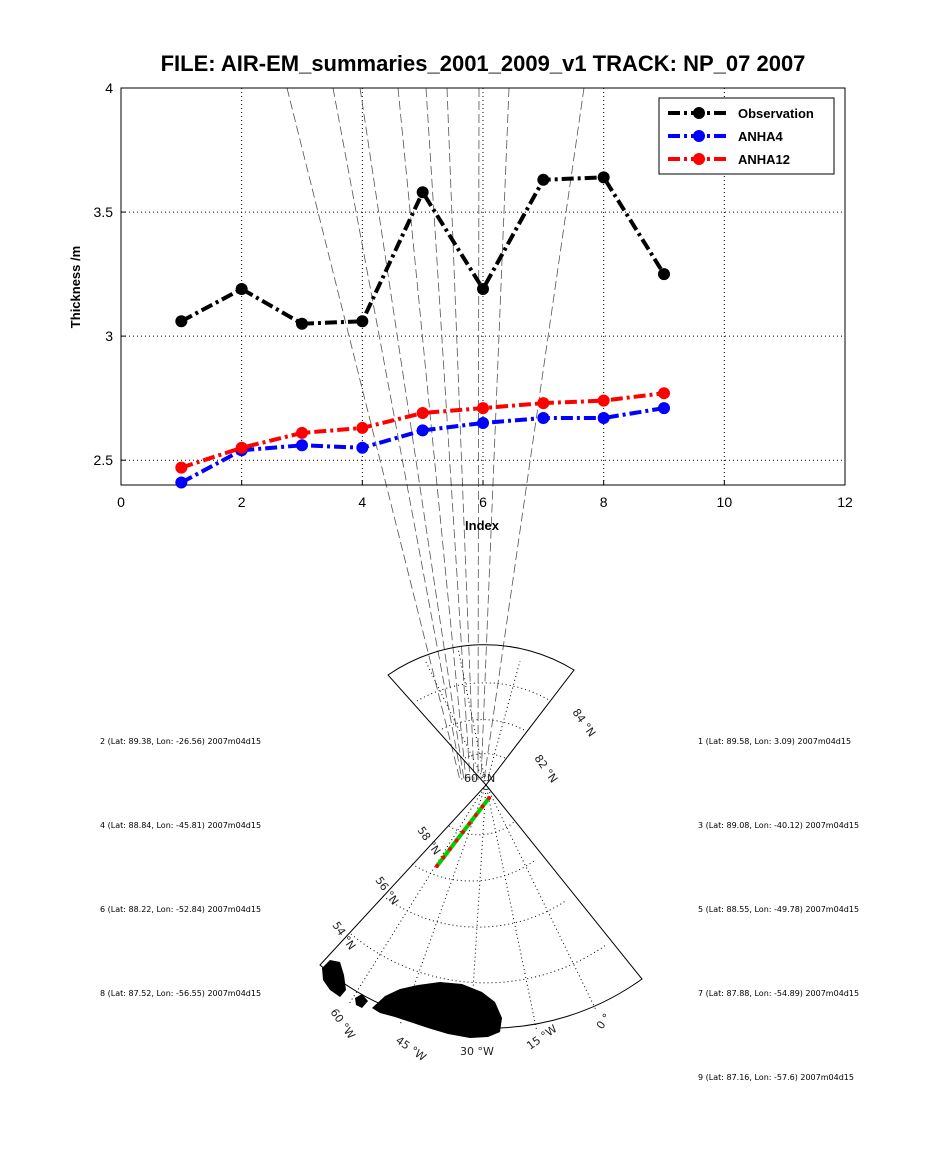 This screenshot has width=933, height=1166. Describe the element at coordinates (774, 741) in the screenshot. I see `track-point-label: 1 (Lat: 89.58, Lon: 3.09) 2007m04d15` at that location.